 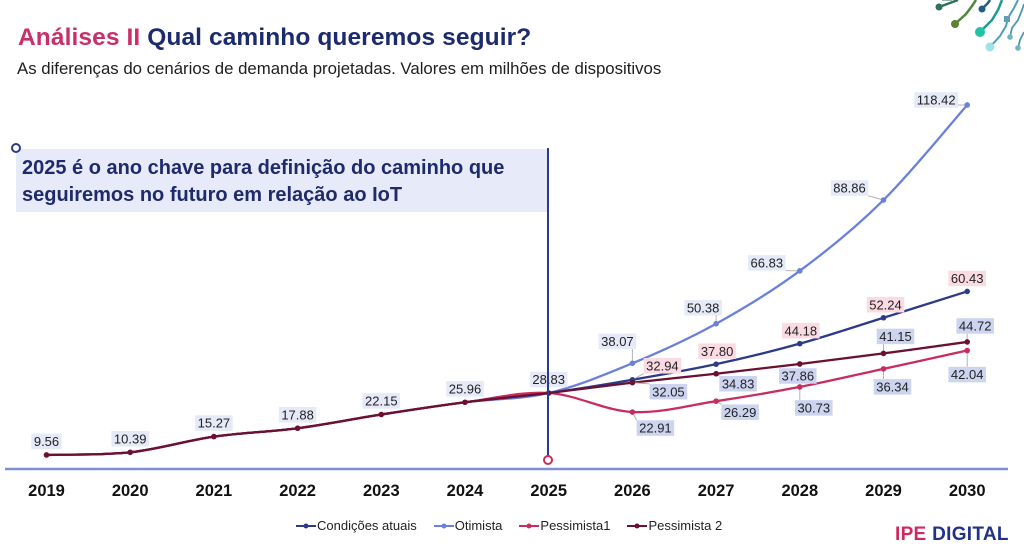 I want to click on data-label: 26.29, so click(x=740, y=412).